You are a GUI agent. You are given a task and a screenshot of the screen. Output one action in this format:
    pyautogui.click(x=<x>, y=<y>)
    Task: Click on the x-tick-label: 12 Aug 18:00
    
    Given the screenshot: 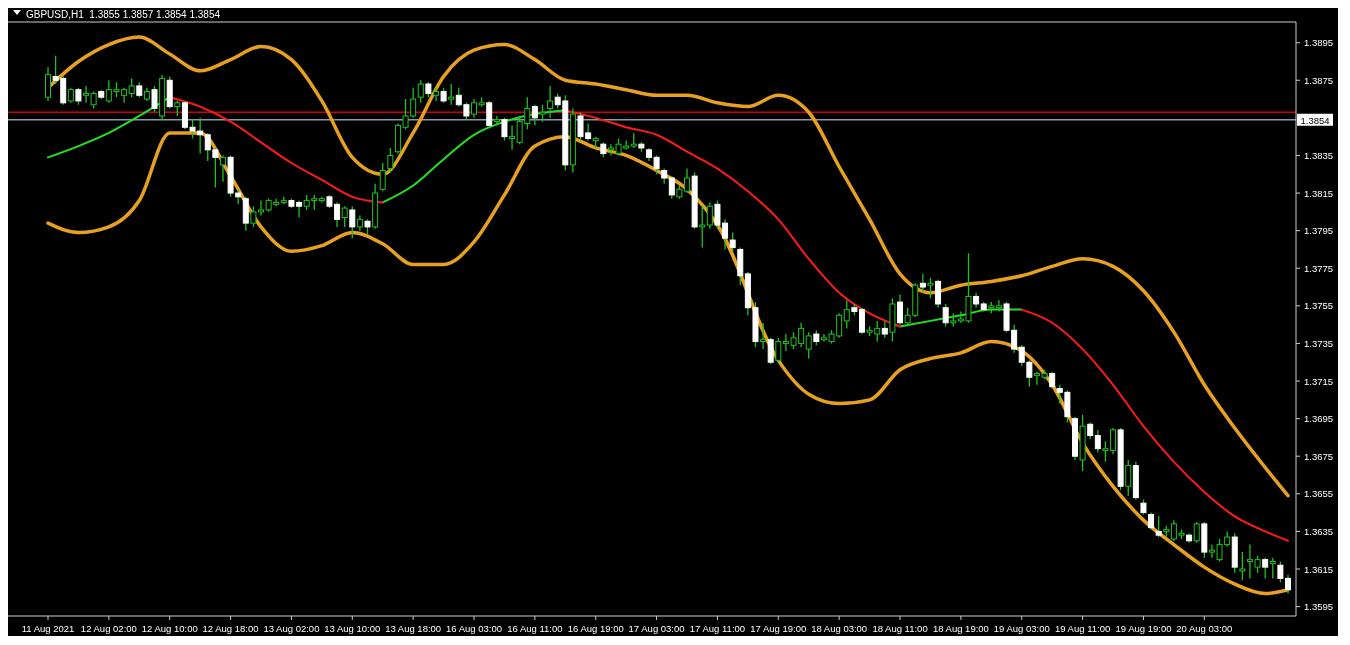 What is the action you would take?
    pyautogui.click(x=230, y=628)
    